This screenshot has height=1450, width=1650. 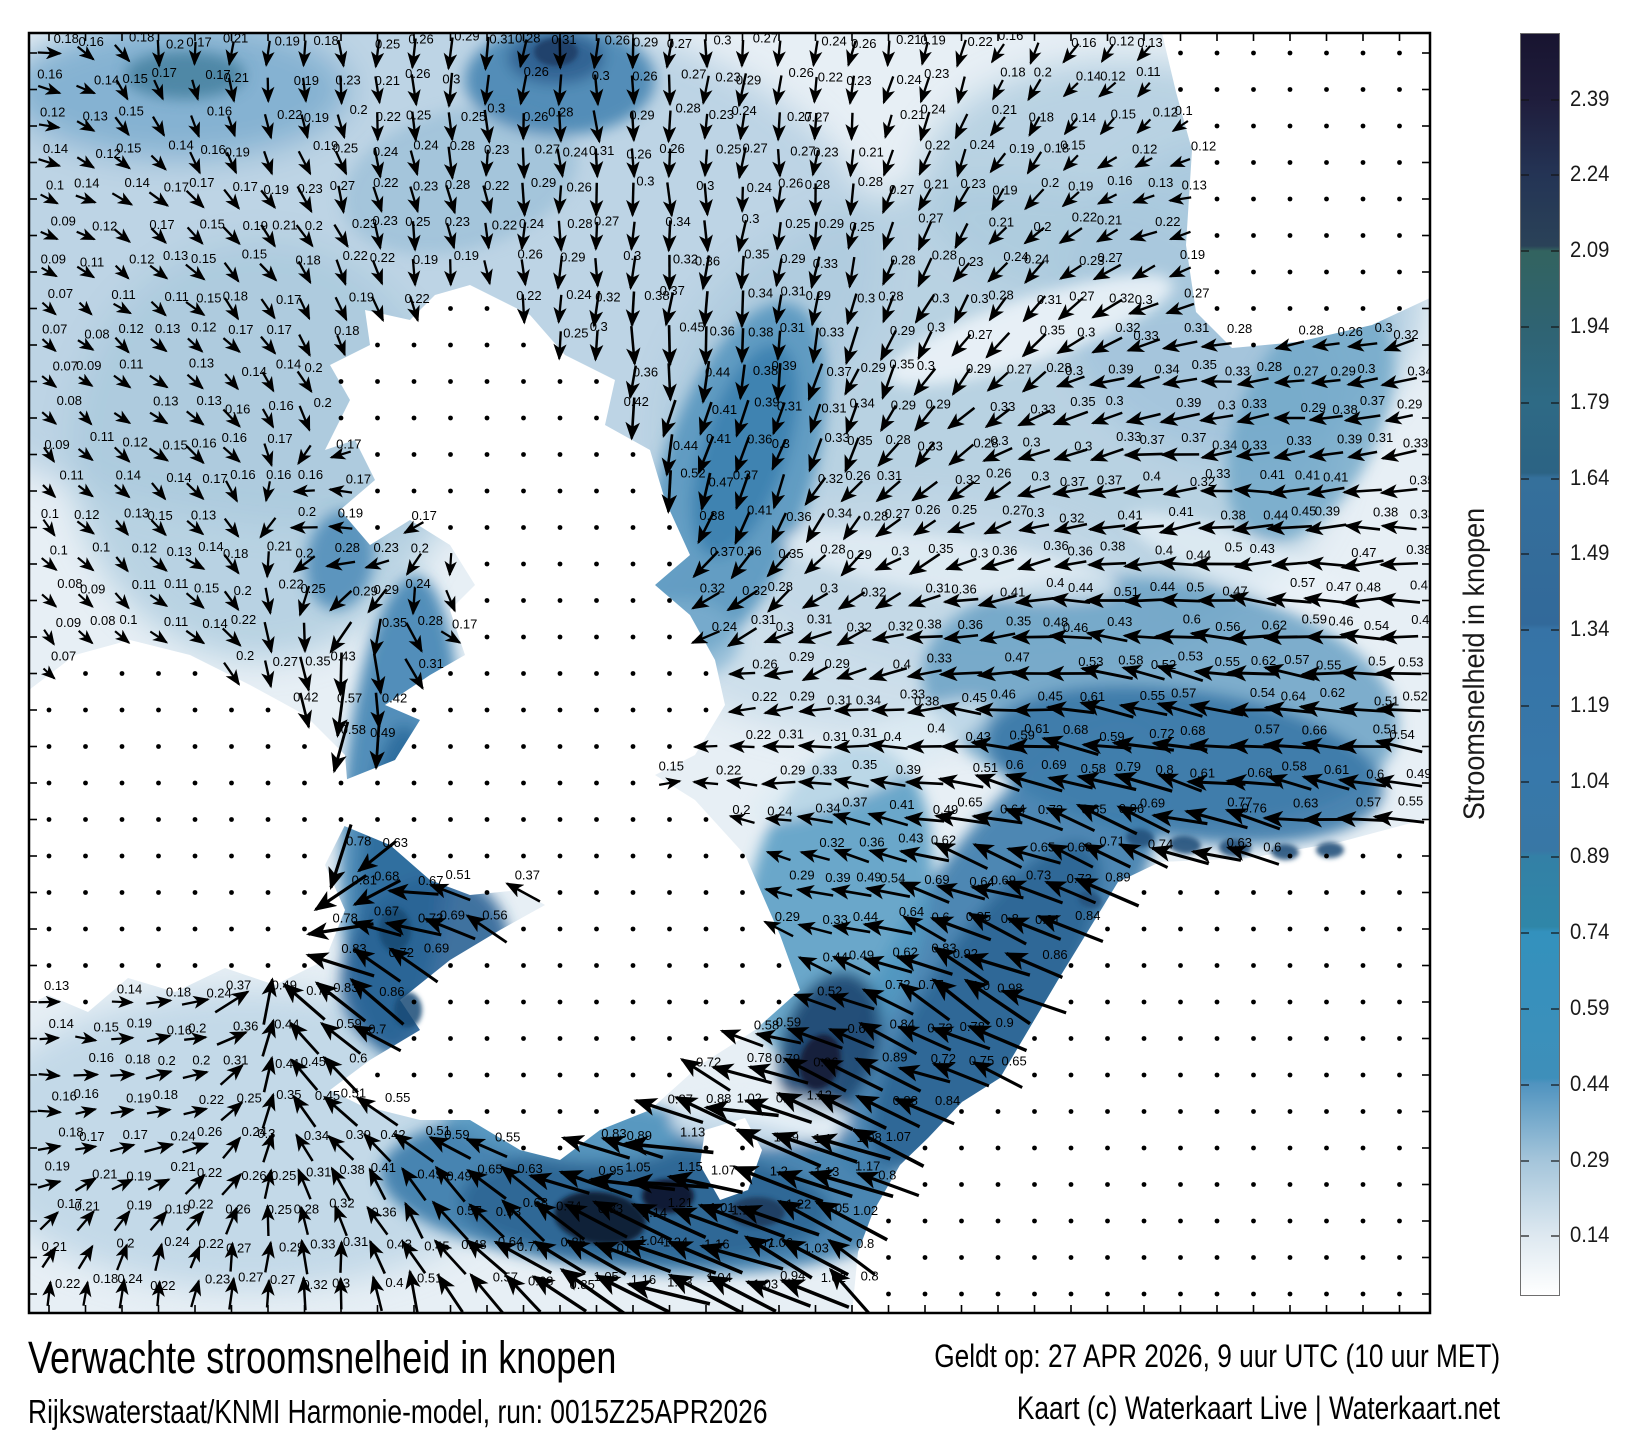 What do you see at coordinates (365, 590) in the screenshot?
I see `speed-value-label: 0.29` at bounding box center [365, 590].